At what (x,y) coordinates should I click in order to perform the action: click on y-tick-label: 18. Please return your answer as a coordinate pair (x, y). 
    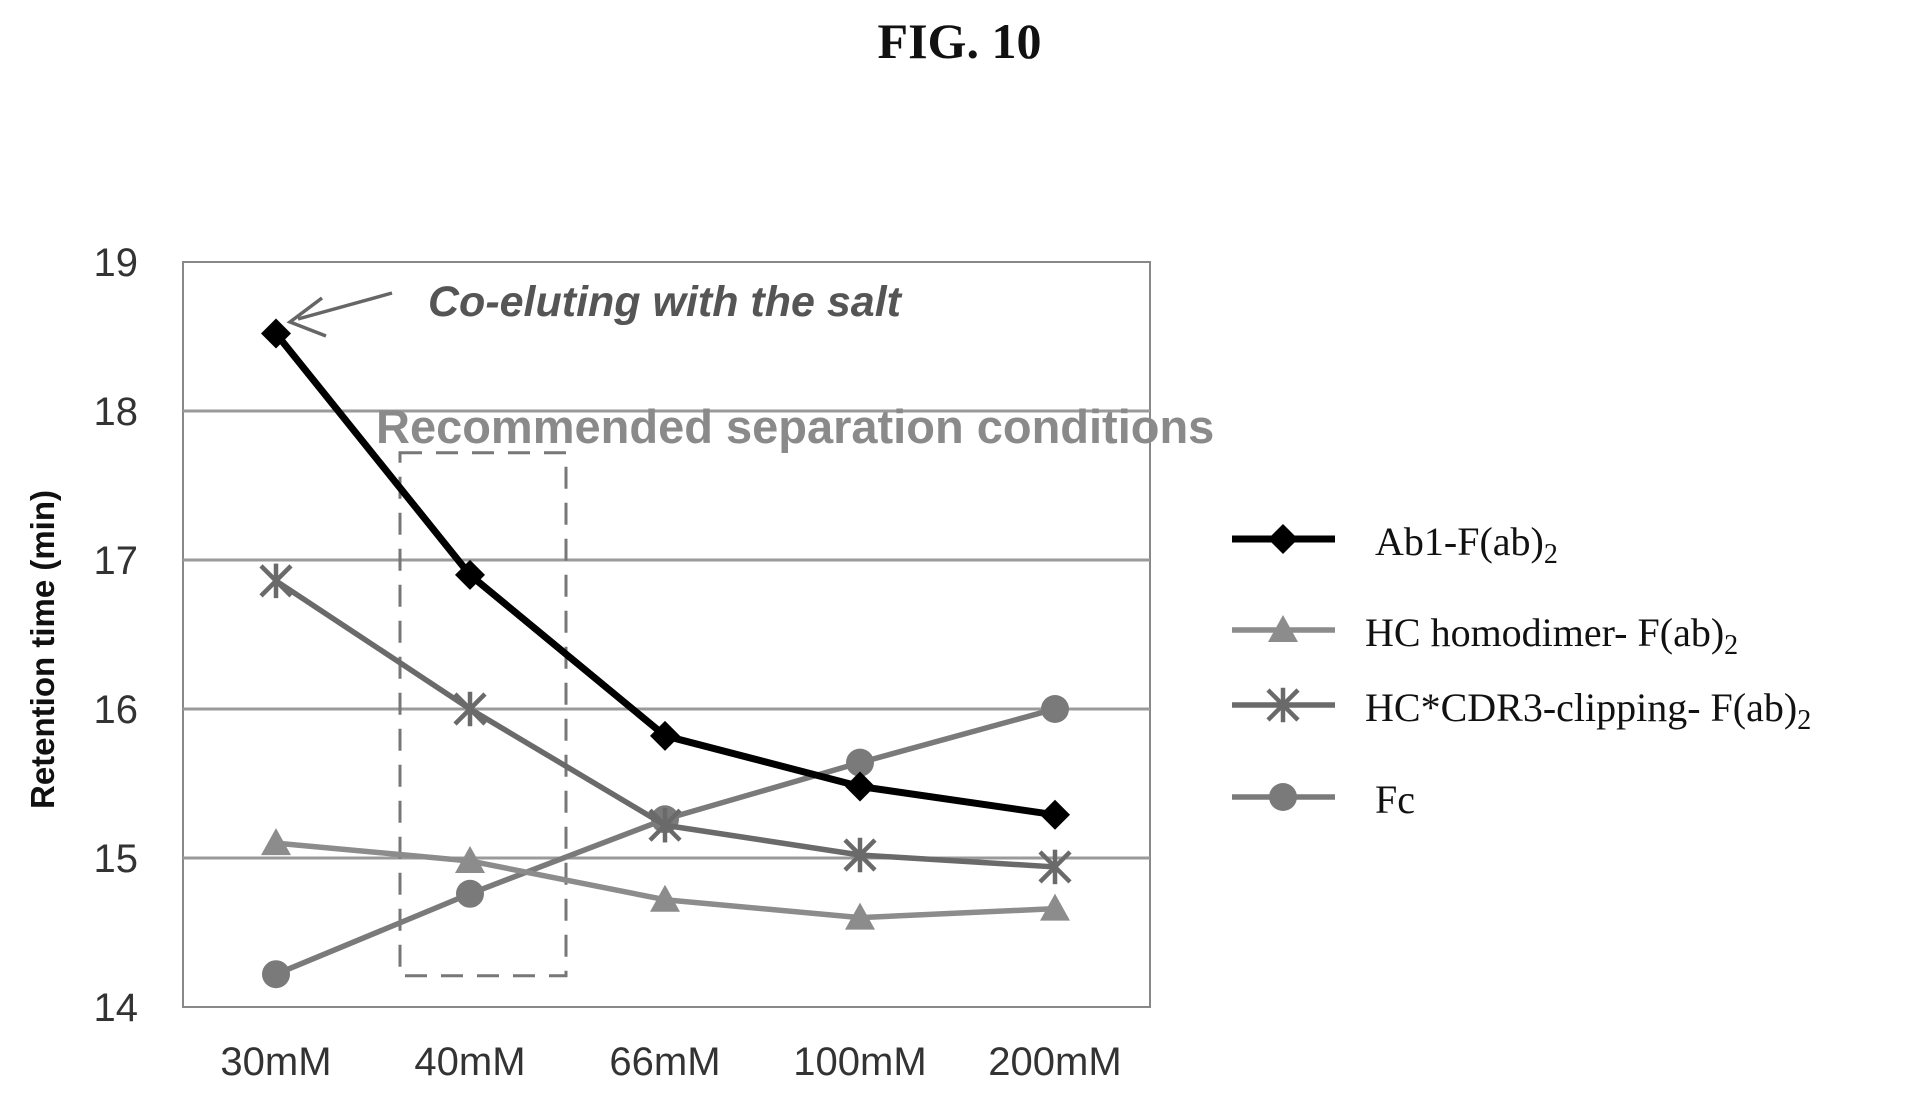
    Looking at the image, I should click on (116, 412).